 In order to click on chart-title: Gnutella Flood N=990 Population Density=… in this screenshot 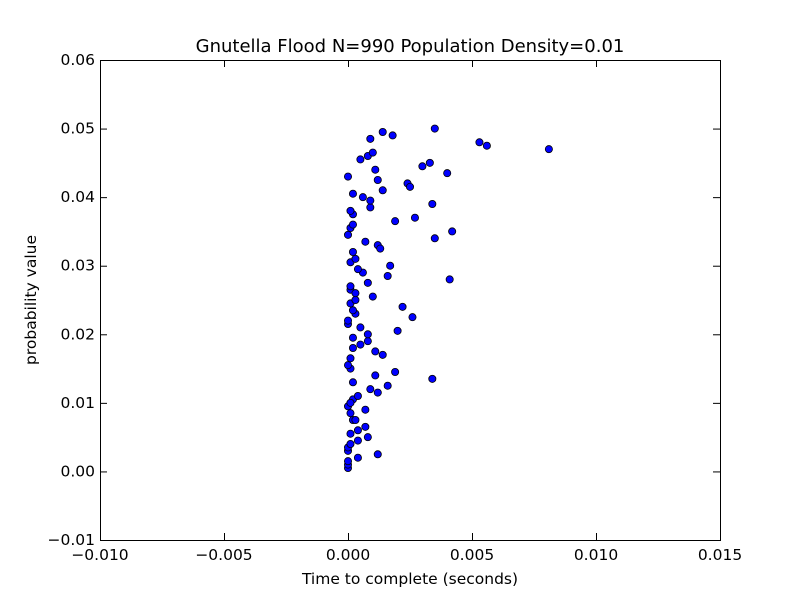, I will do `click(410, 46)`.